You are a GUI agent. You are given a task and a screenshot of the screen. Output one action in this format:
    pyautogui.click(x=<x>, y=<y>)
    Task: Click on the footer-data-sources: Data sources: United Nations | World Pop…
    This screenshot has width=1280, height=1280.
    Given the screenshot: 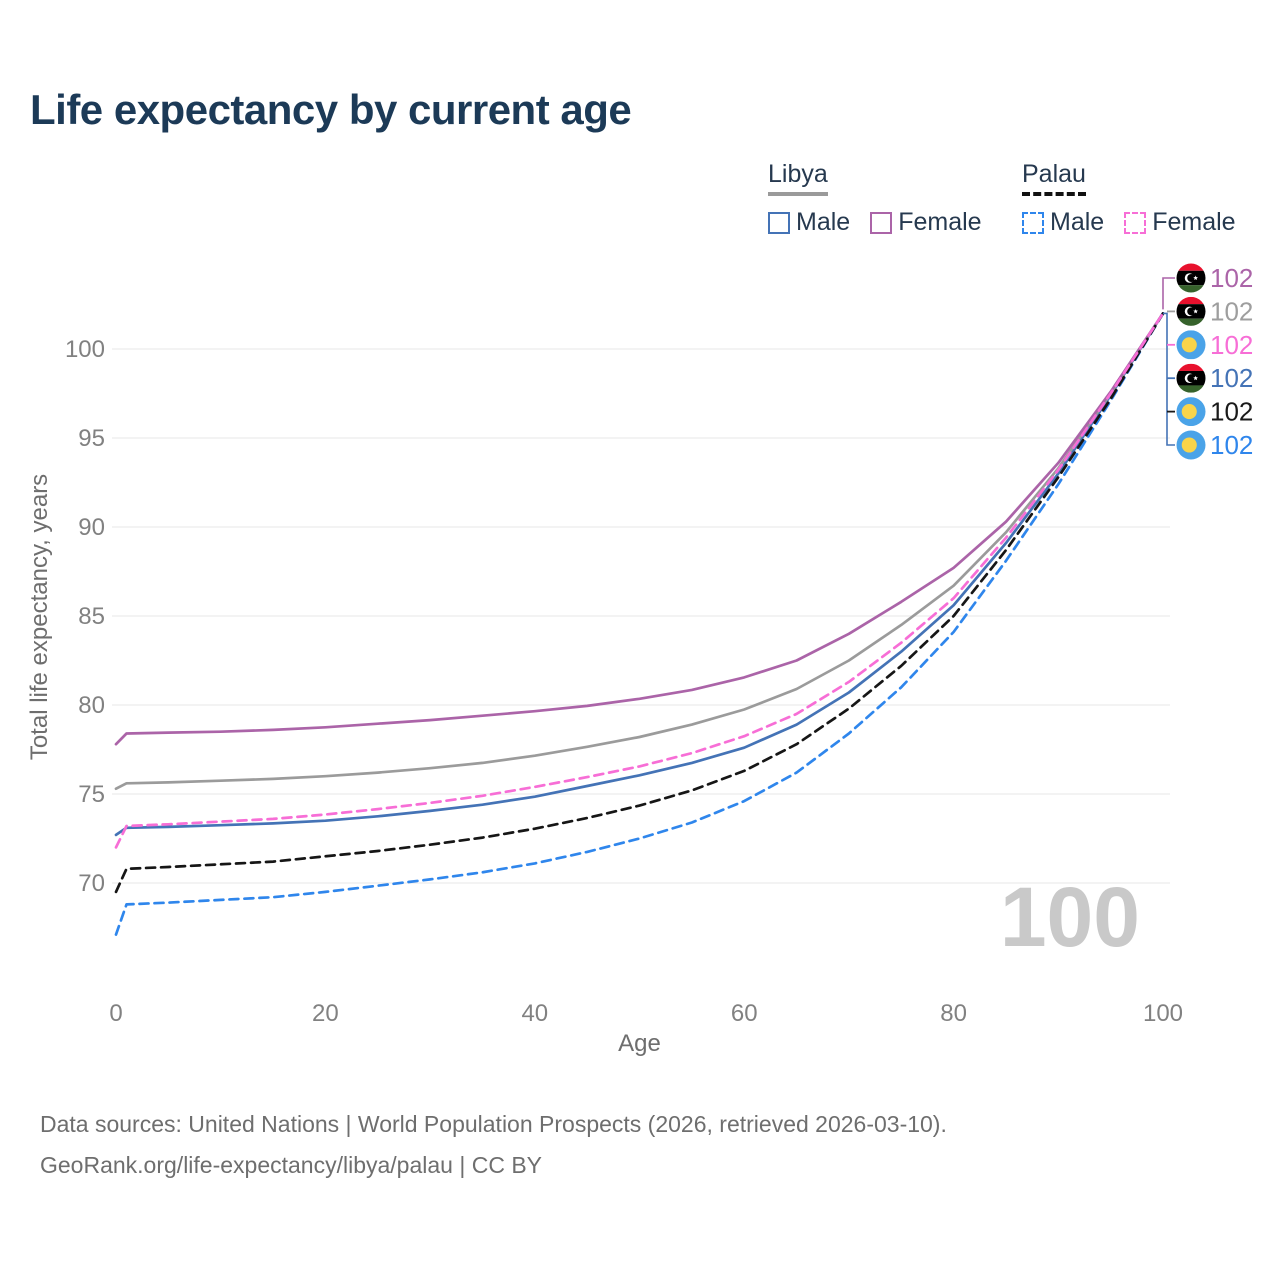 What is the action you would take?
    pyautogui.click(x=493, y=1124)
    